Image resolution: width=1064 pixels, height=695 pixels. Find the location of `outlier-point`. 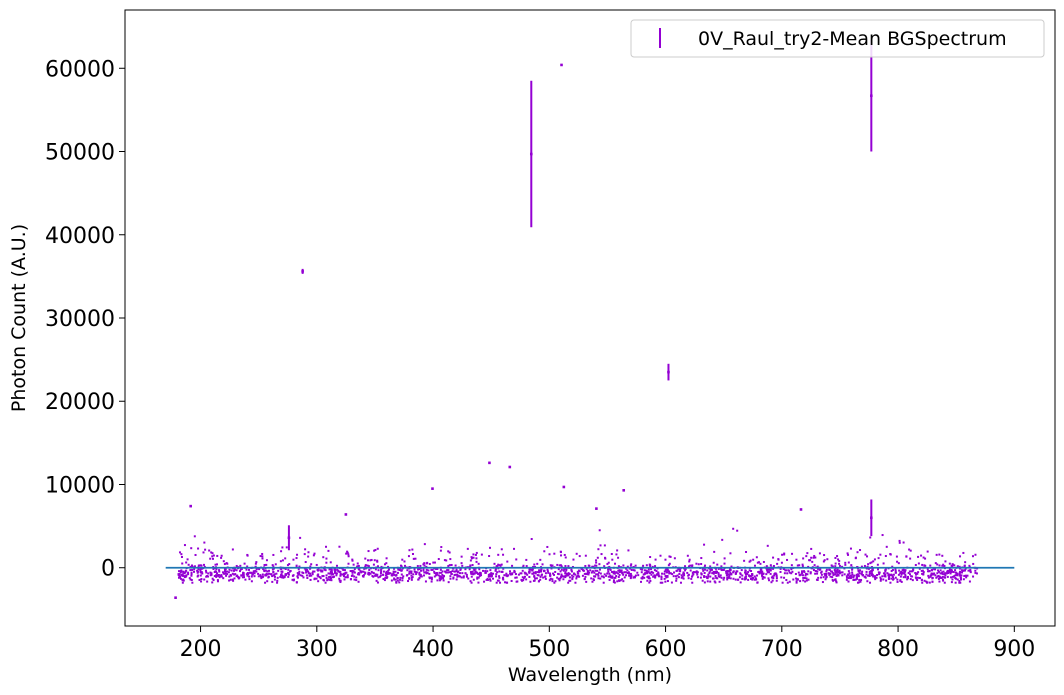

outlier-point is located at coordinates (871, 96).